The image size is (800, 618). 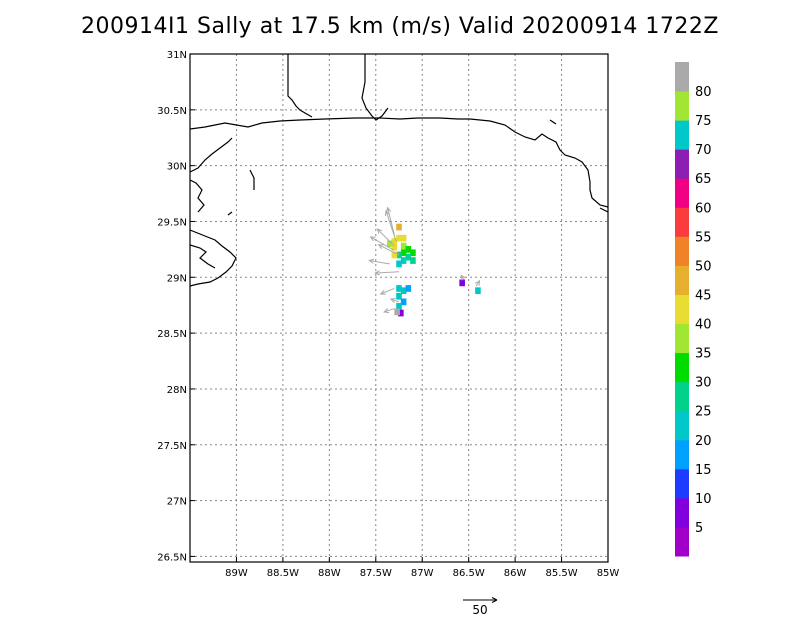 I want to click on colorbar-label: 40, so click(x=703, y=325).